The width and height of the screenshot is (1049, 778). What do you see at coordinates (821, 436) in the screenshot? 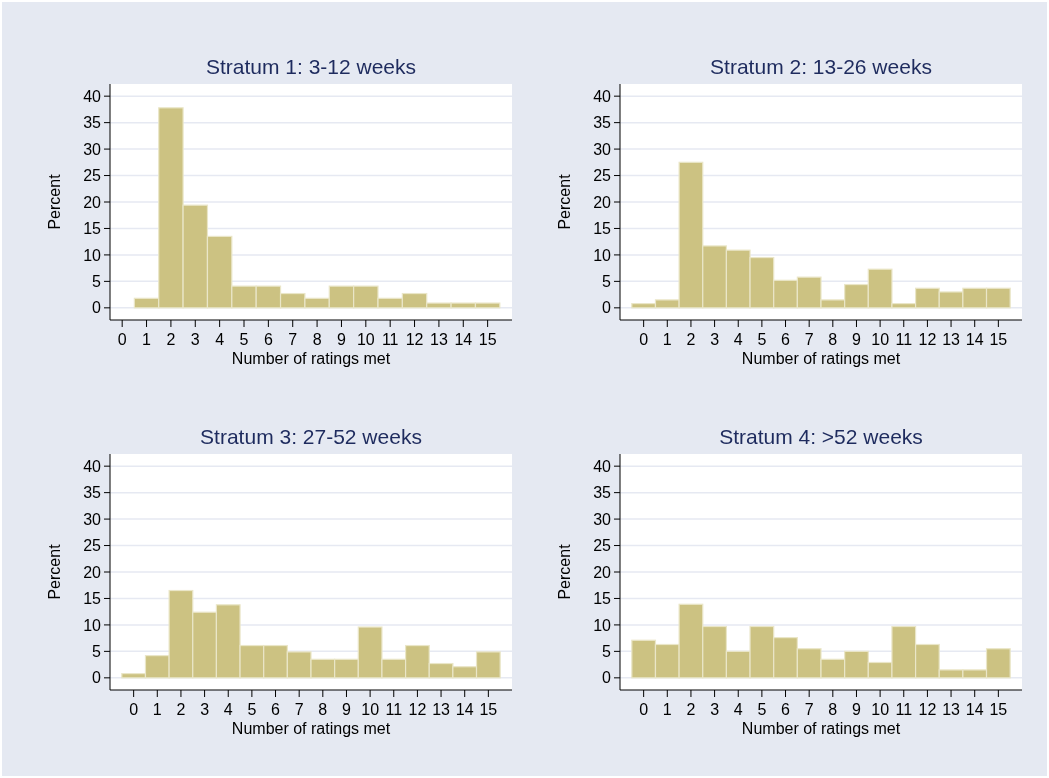
I see `chart-title: Stratum 4: >52 weeks` at bounding box center [821, 436].